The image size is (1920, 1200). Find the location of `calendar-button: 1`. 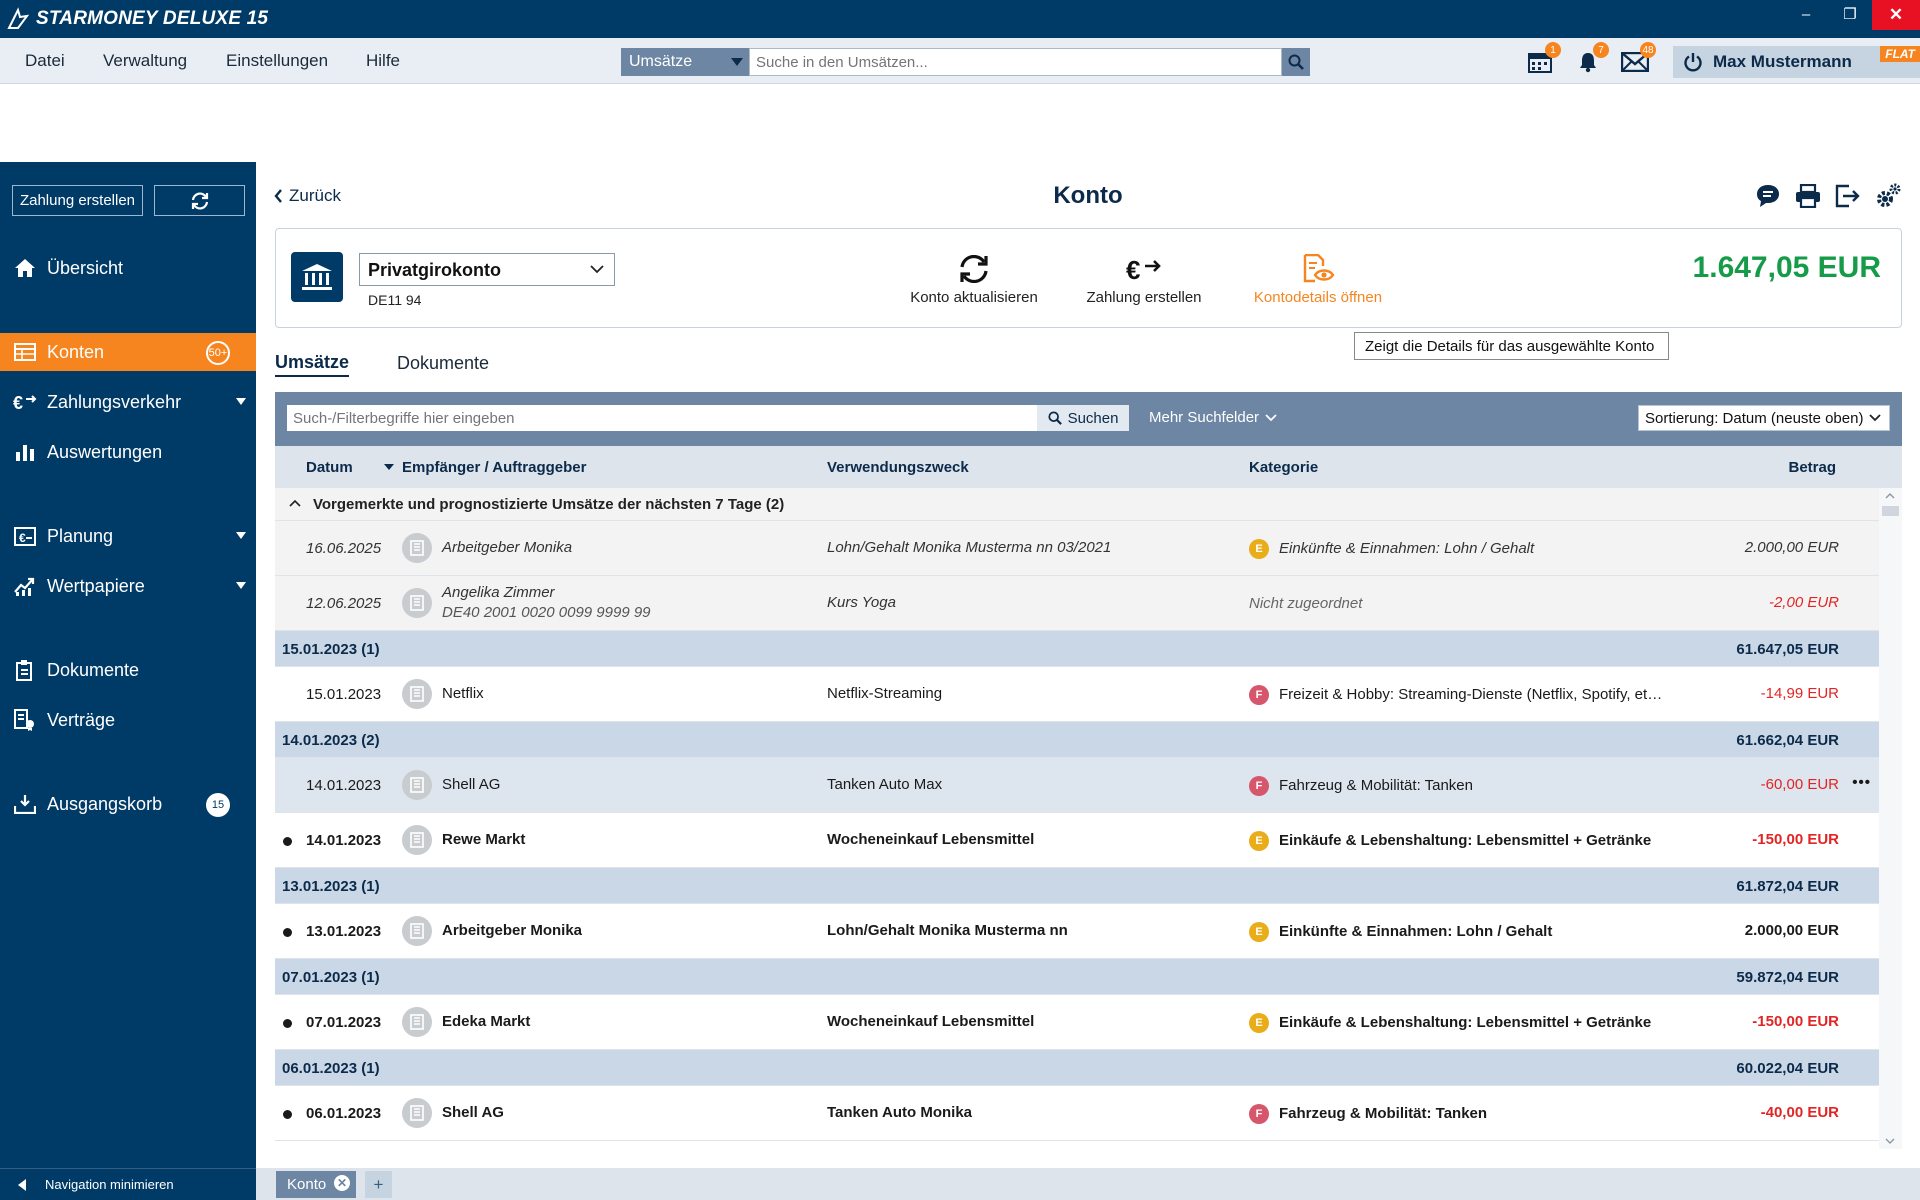

calendar-button: 1 is located at coordinates (1543, 59).